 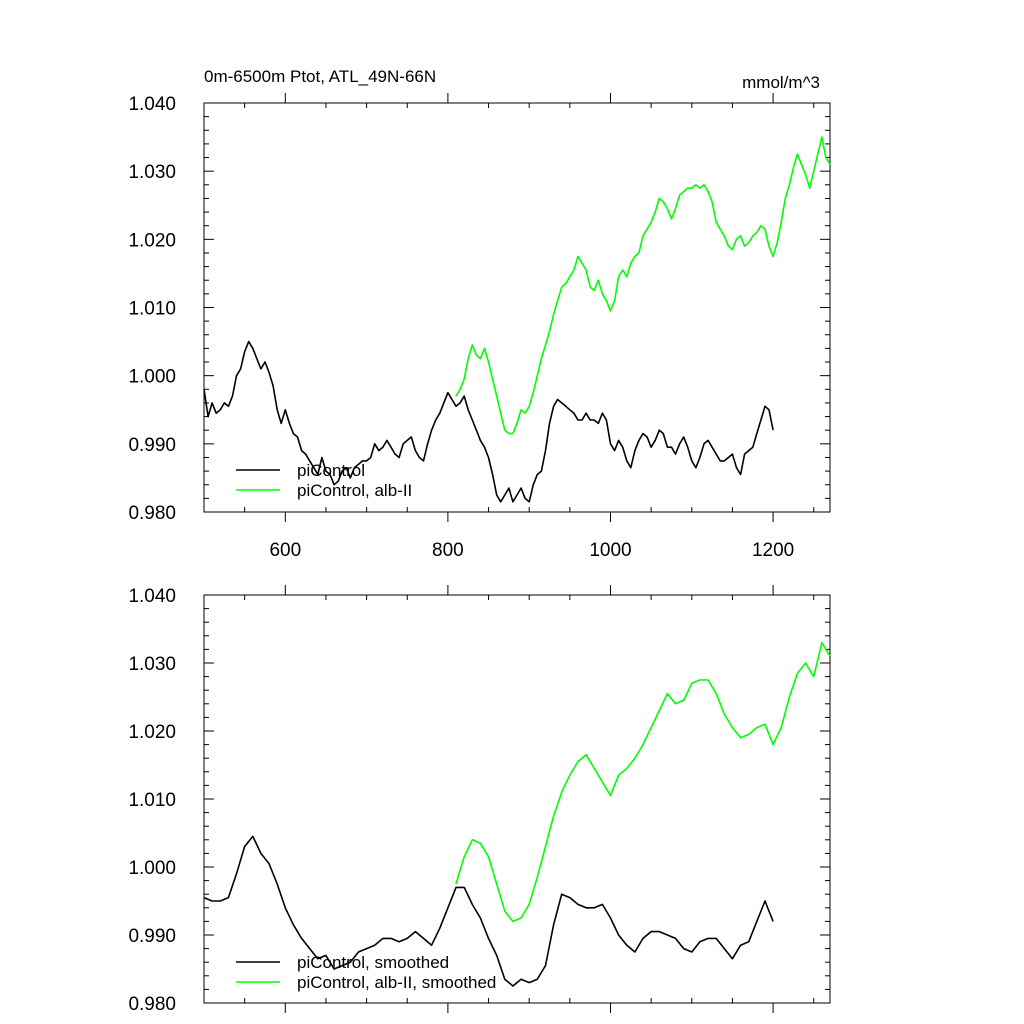 I want to click on x-tick-label: 800, so click(x=448, y=550).